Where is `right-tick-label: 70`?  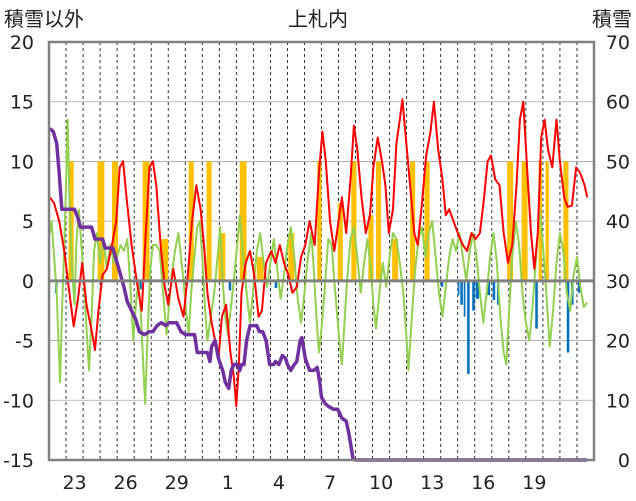 right-tick-label: 70 is located at coordinates (618, 43).